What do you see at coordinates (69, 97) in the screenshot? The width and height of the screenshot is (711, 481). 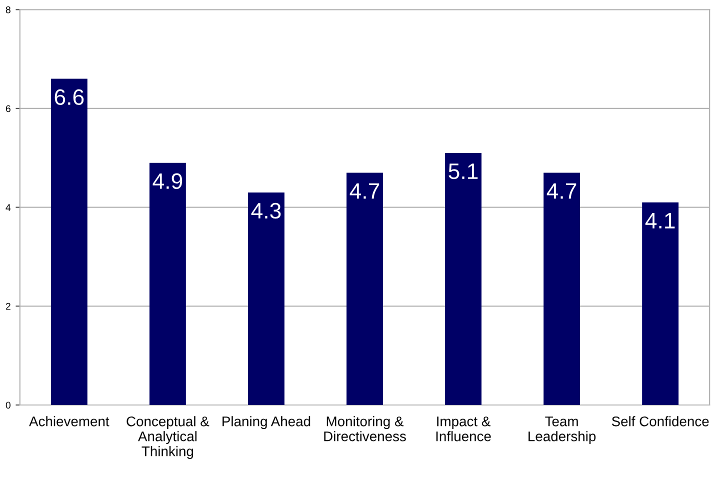 I see `data-label: 6.6` at bounding box center [69, 97].